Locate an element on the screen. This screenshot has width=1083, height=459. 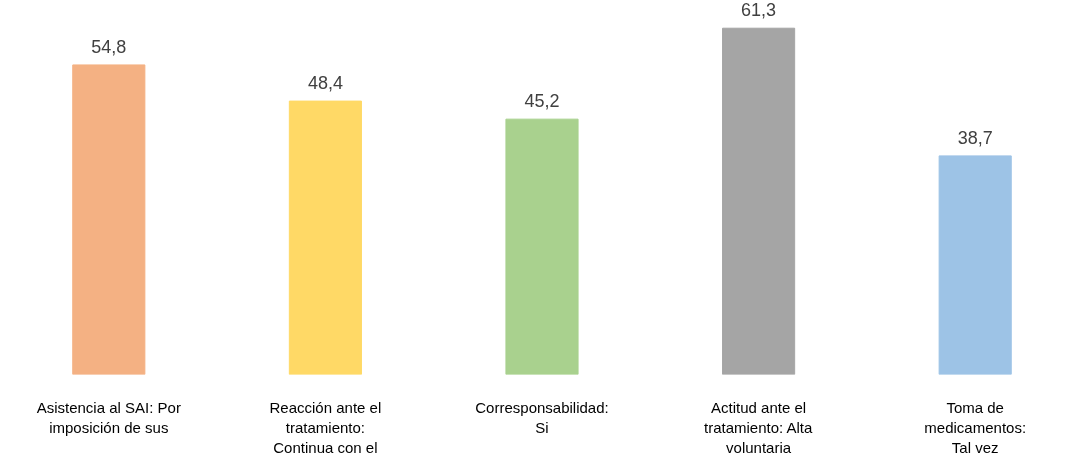
data-label: 48,4 is located at coordinates (325, 83).